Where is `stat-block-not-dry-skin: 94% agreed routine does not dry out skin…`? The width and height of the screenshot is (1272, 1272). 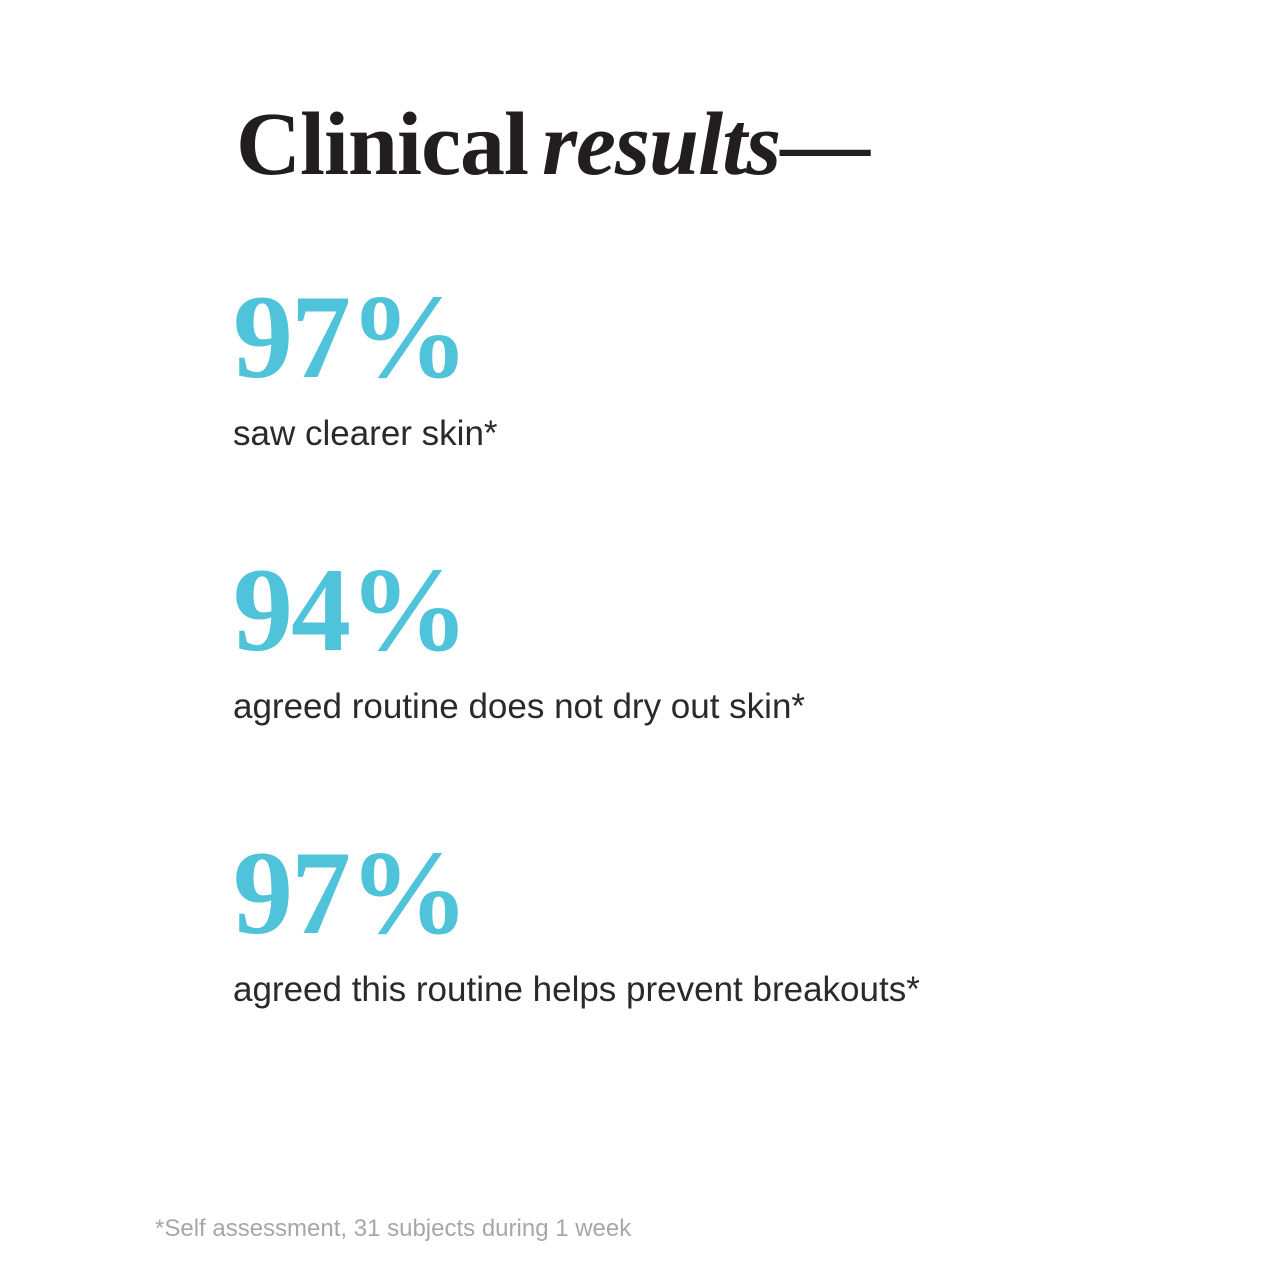 stat-block-not-dry-skin: 94% agreed routine does not dry out skin… is located at coordinates (519, 639).